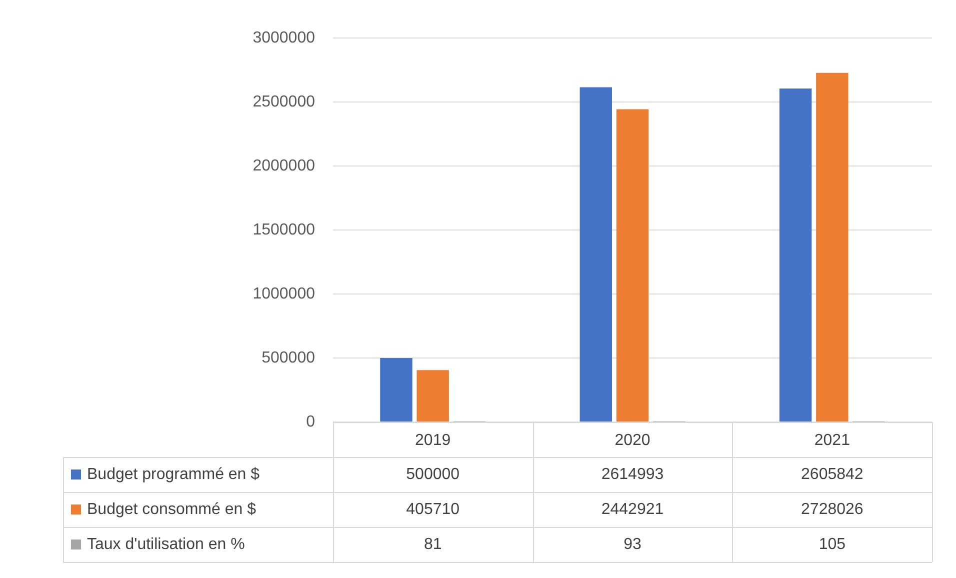 Image resolution: width=956 pixels, height=578 pixels. Describe the element at coordinates (433, 544) in the screenshot. I see `data-label: 81` at that location.